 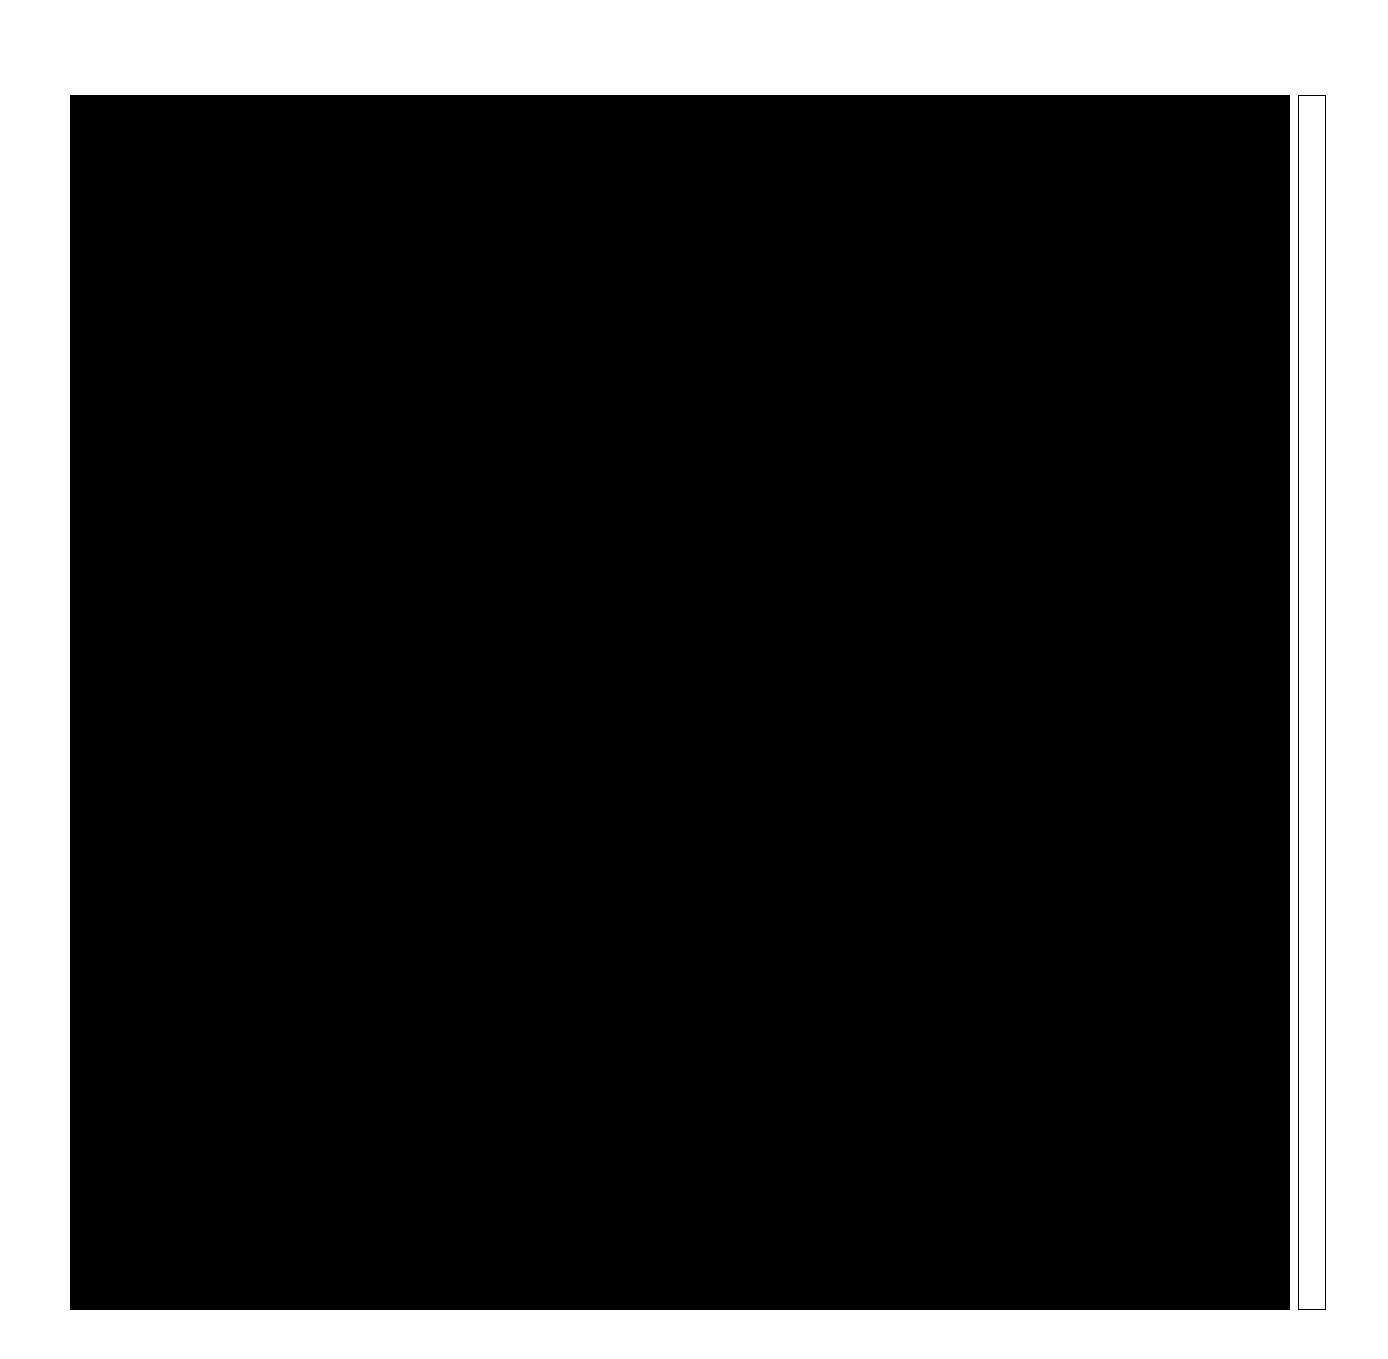 What do you see at coordinates (1312, 702) in the screenshot?
I see `colorbar` at bounding box center [1312, 702].